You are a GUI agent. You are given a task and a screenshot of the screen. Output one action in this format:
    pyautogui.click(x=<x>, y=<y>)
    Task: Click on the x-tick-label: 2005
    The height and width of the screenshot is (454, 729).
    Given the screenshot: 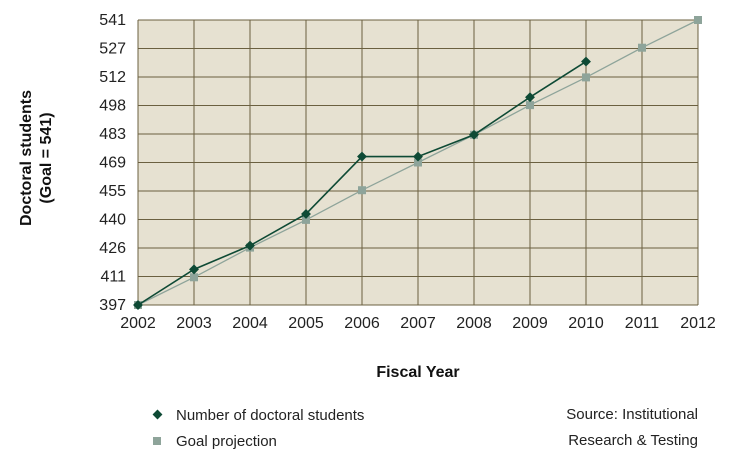 What is the action you would take?
    pyautogui.click(x=306, y=323)
    